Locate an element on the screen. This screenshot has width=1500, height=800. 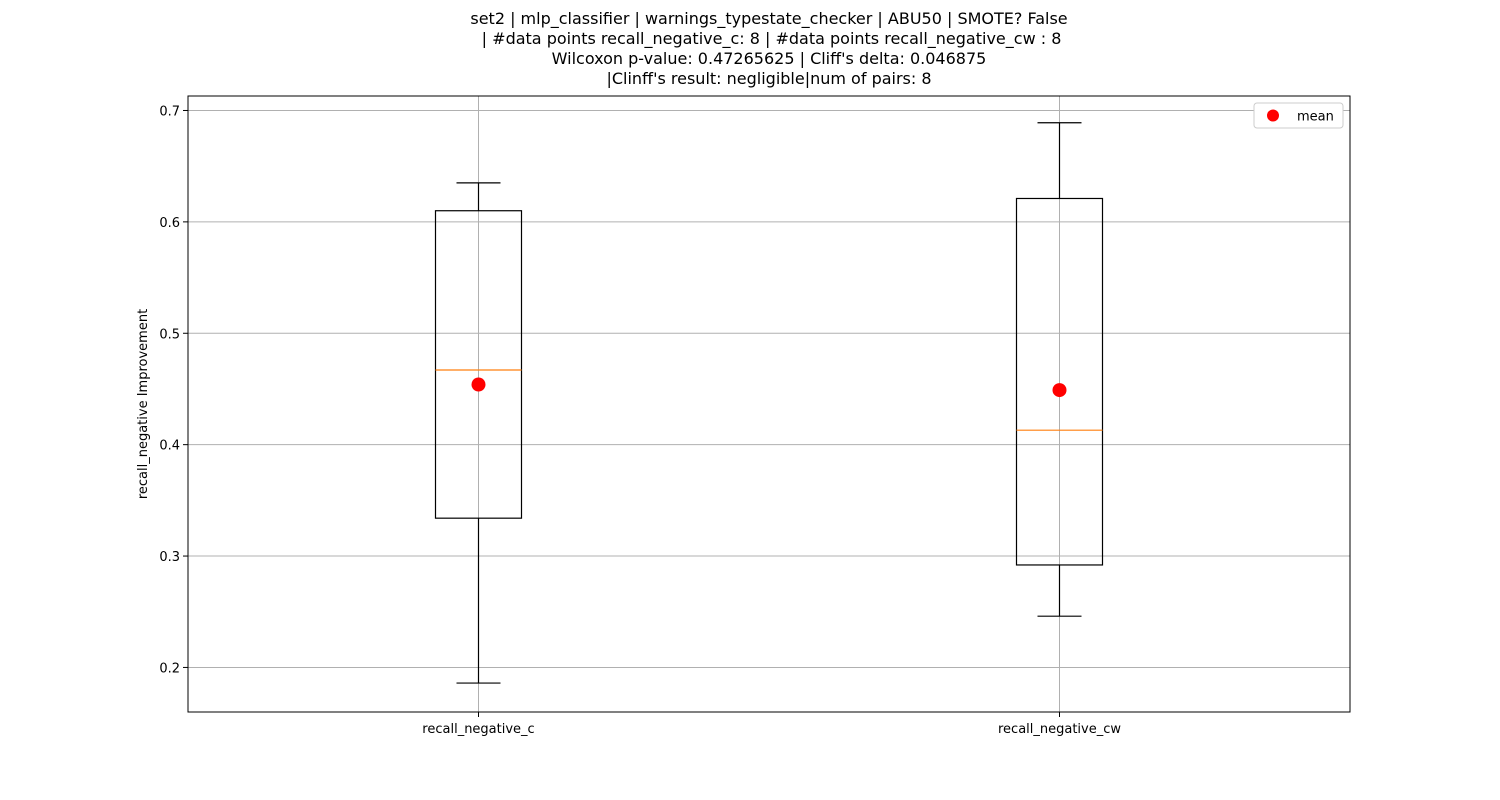
box-recall_negative_c is located at coordinates (478, 433).